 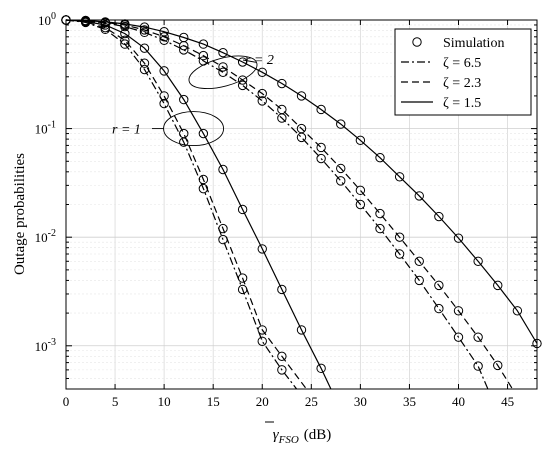 I want to click on x-tick-label: 20, so click(x=262, y=401).